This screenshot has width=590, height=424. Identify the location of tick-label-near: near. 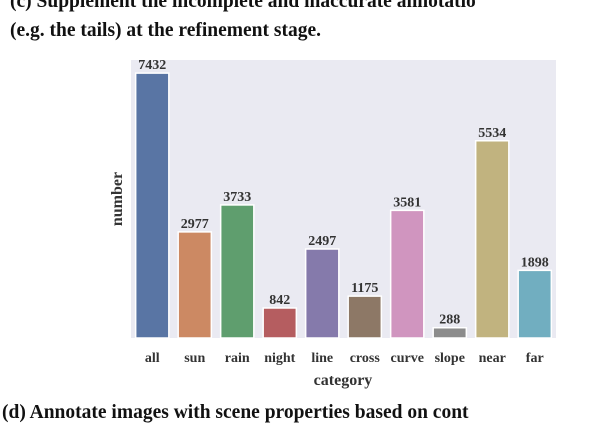
(492, 358).